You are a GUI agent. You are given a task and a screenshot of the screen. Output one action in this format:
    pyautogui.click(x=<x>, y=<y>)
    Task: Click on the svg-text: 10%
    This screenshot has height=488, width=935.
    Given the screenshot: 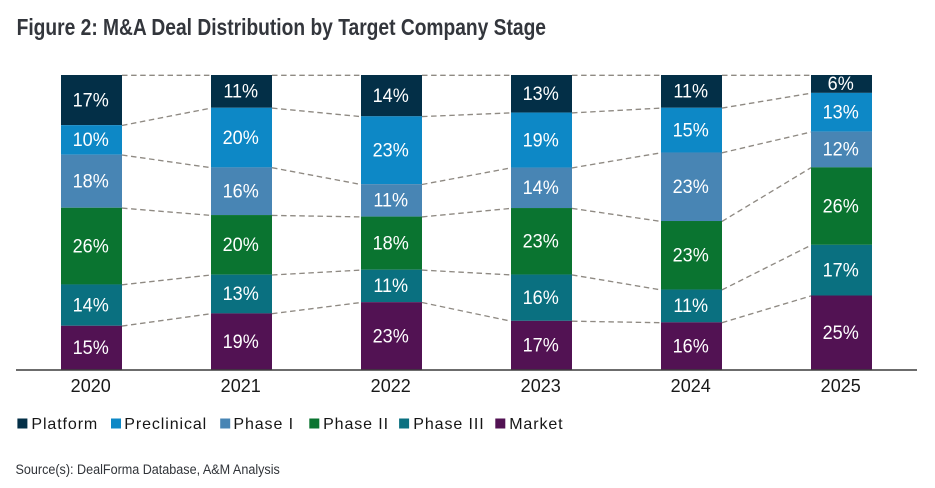 What is the action you would take?
    pyautogui.click(x=91, y=140)
    